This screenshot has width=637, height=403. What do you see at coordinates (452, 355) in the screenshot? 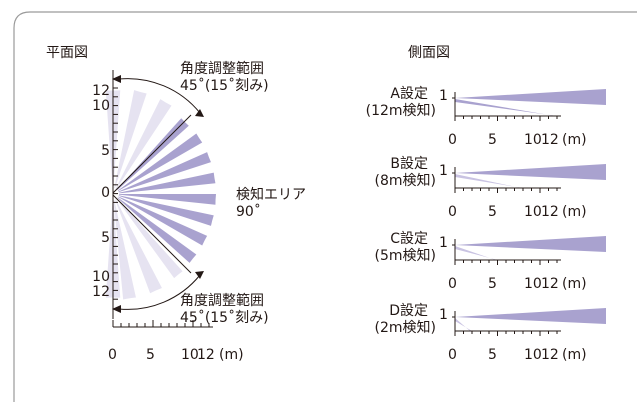
I see `panel-d-x-0: 0` at bounding box center [452, 355].